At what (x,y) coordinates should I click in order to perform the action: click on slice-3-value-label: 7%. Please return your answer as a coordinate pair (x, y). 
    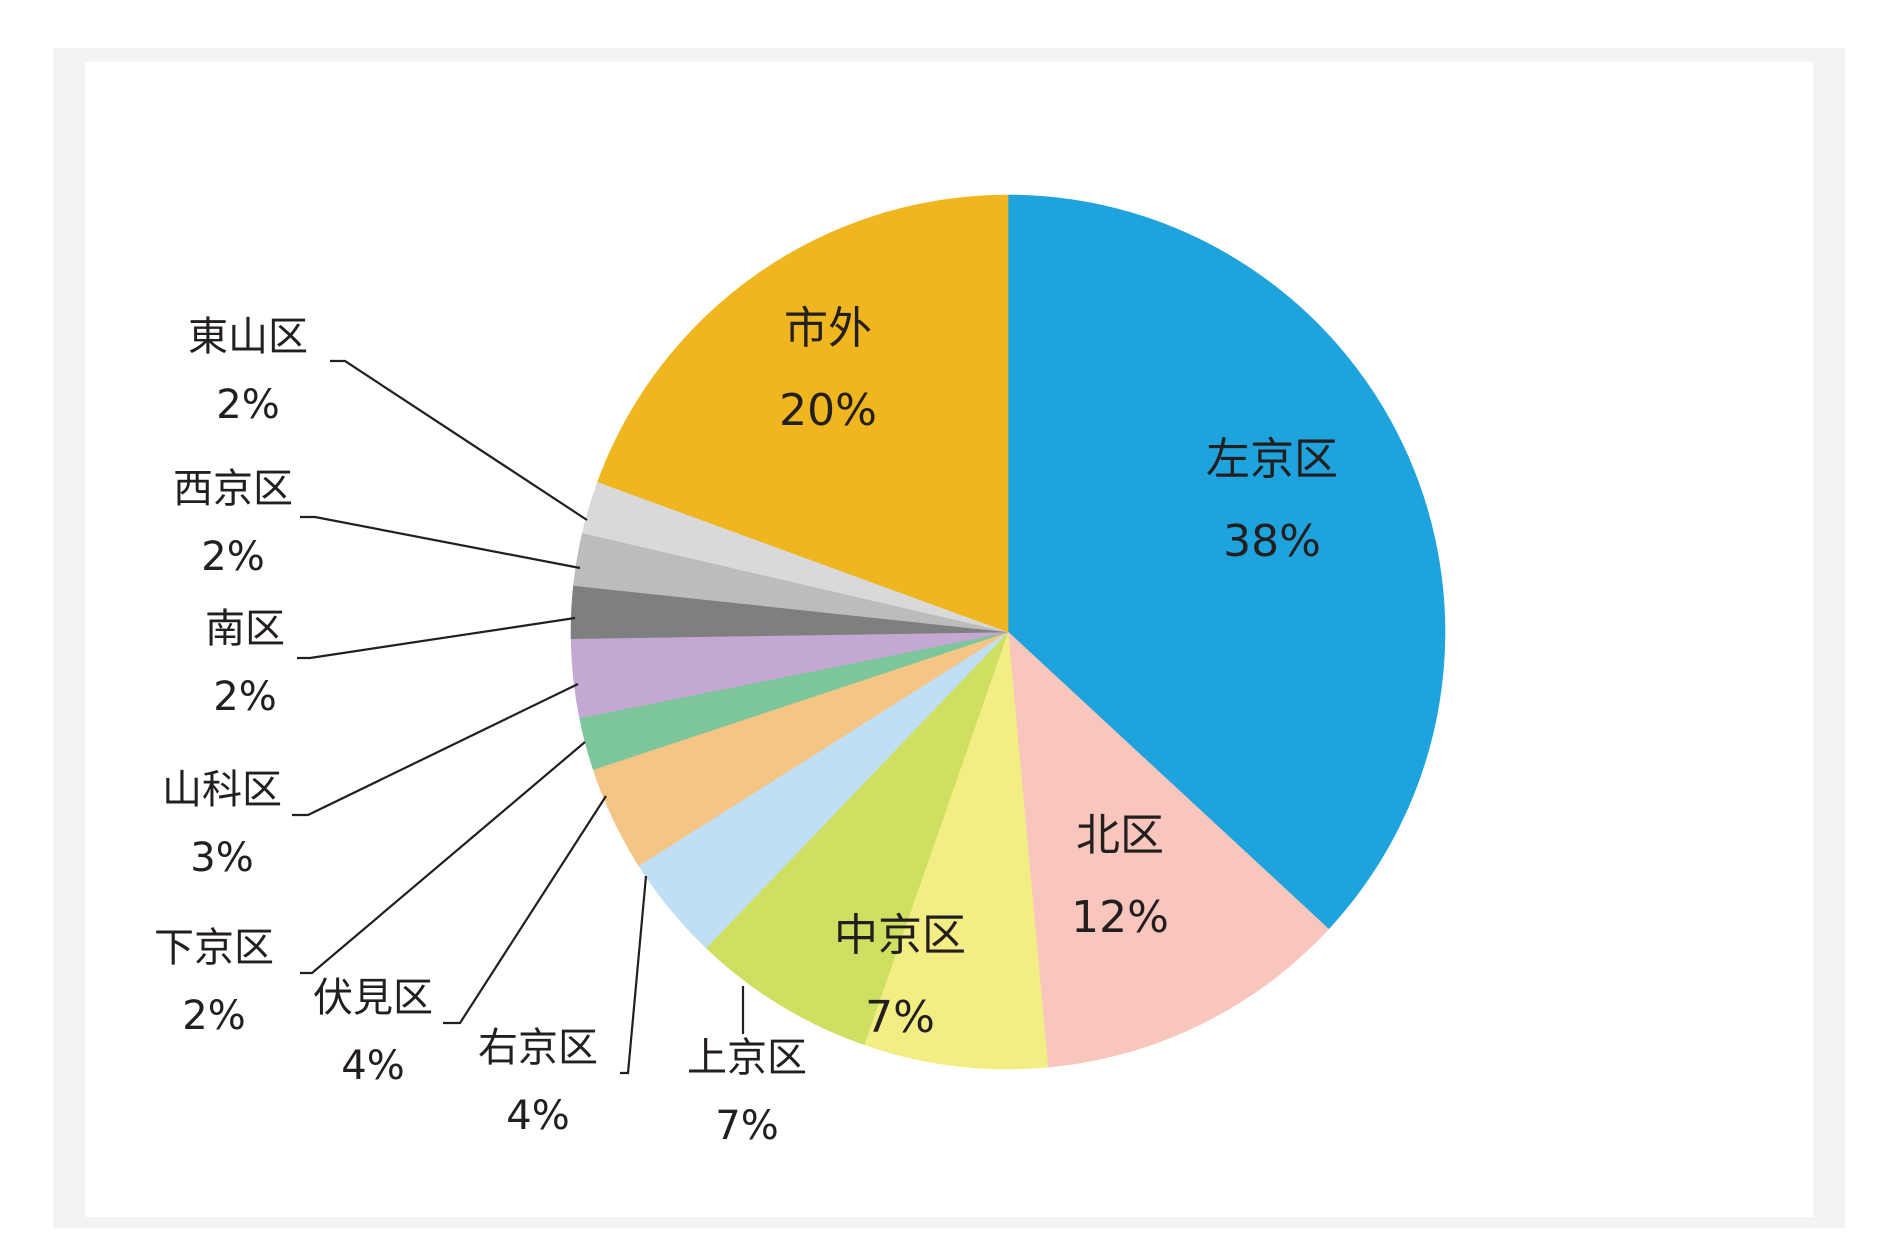
    Looking at the image, I should click on (746, 1126).